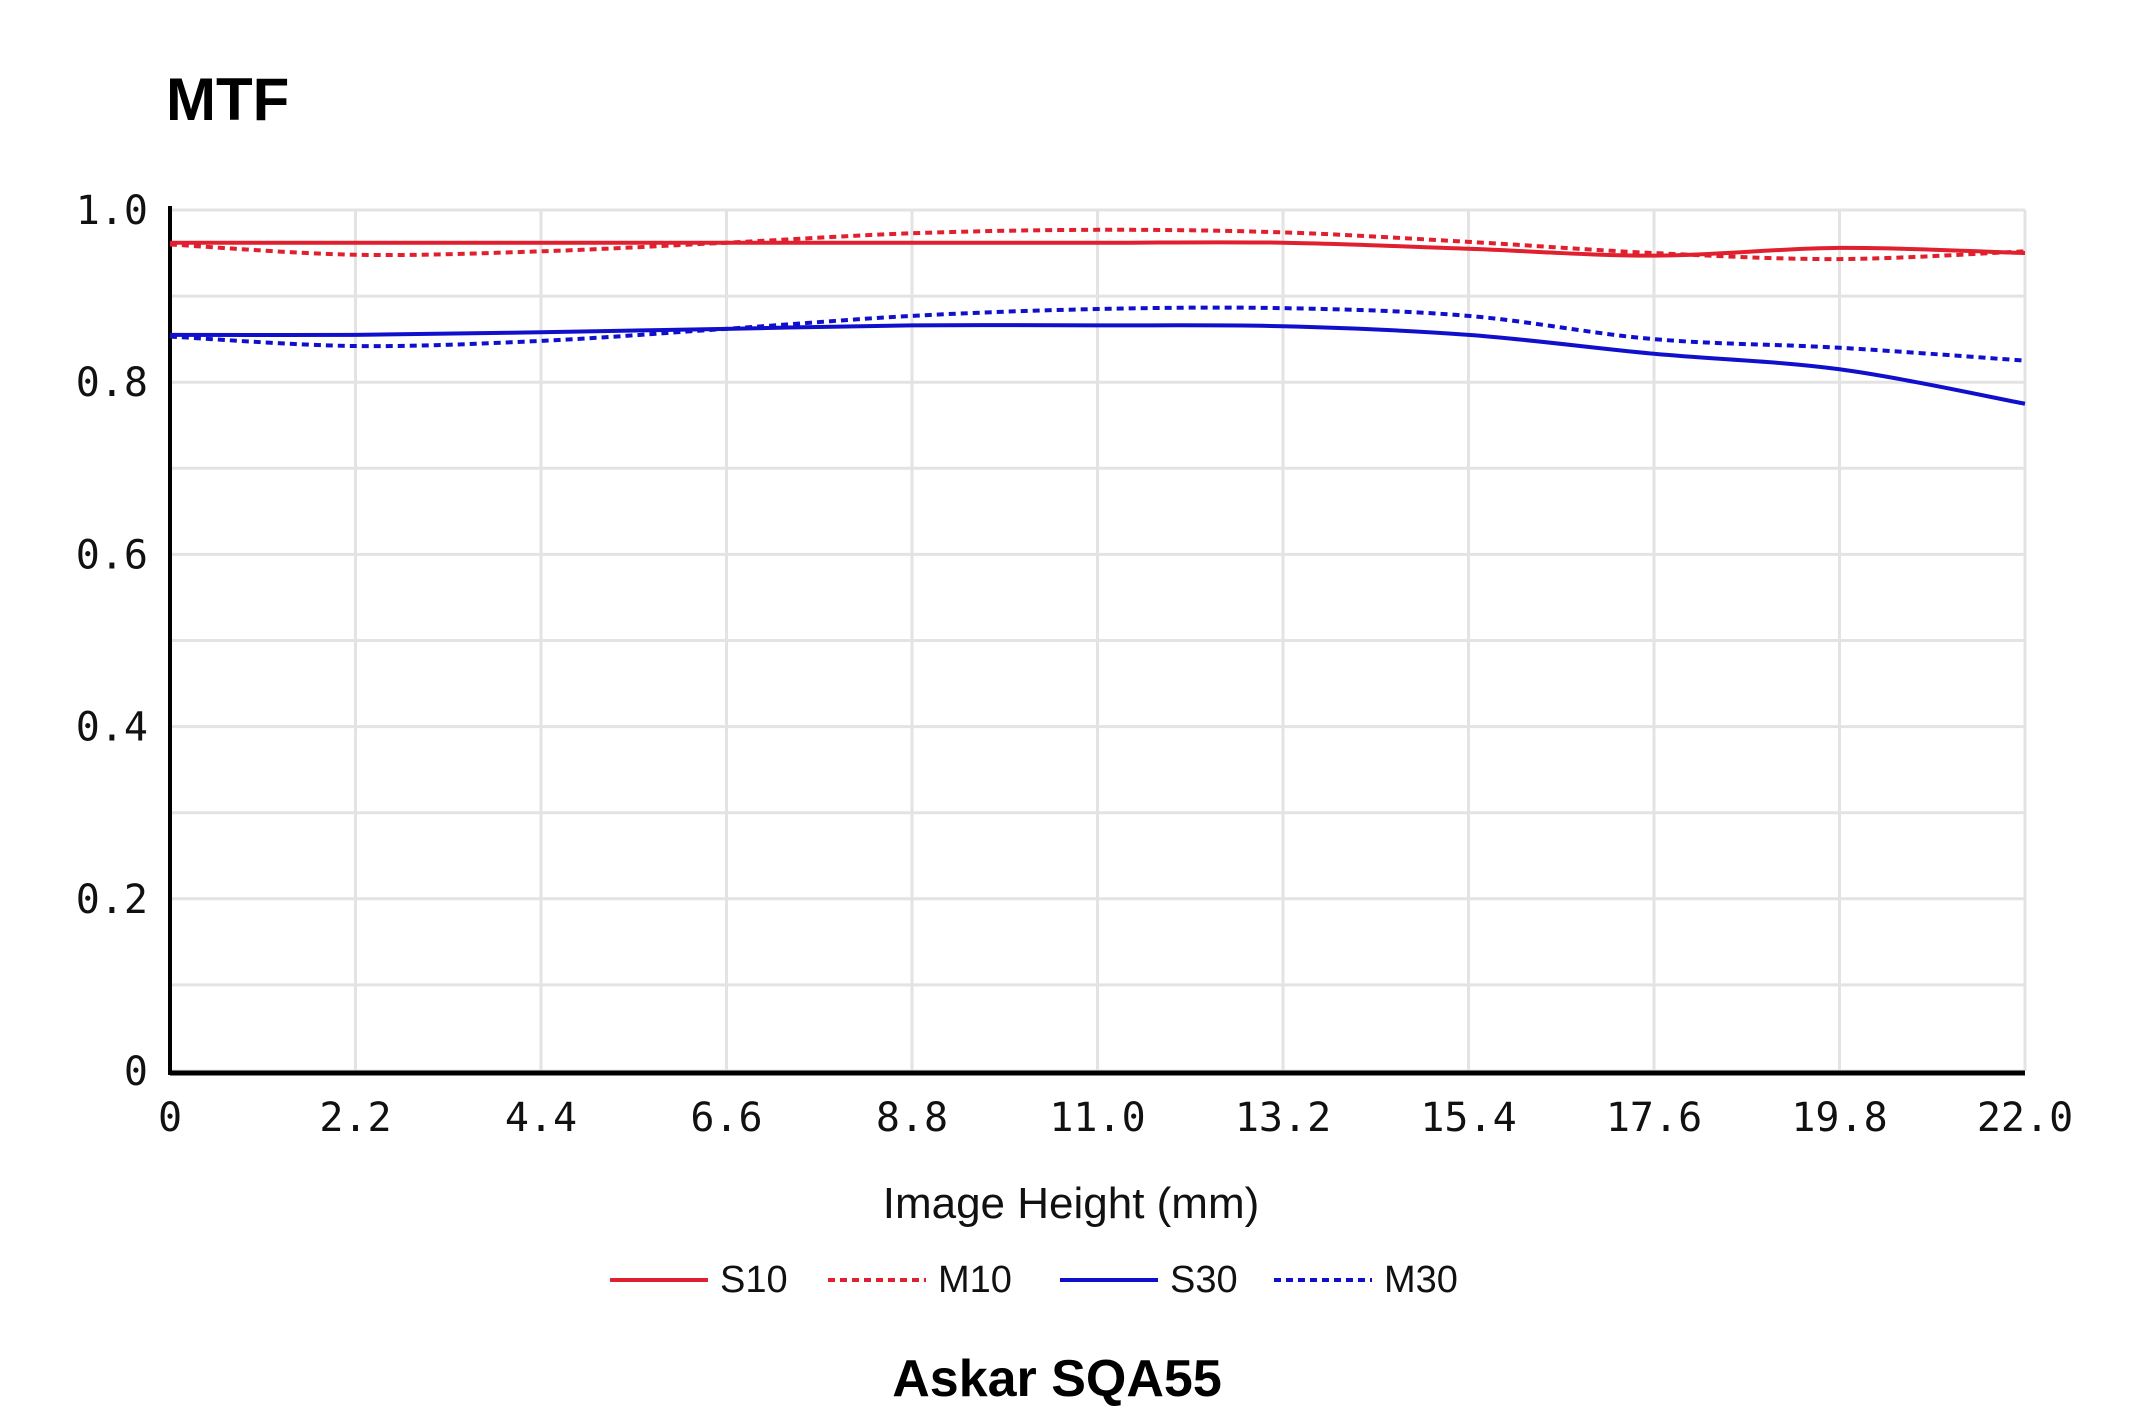 The image size is (2129, 1418). I want to click on y-tick-label: 1.0, so click(112, 211).